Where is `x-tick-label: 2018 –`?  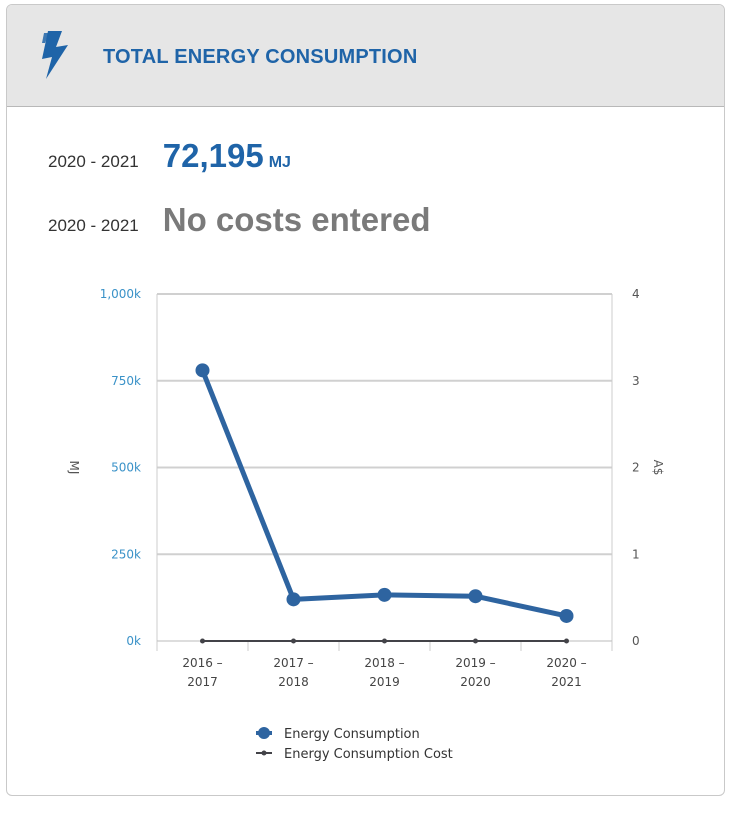
x-tick-label: 2018 – is located at coordinates (384, 663).